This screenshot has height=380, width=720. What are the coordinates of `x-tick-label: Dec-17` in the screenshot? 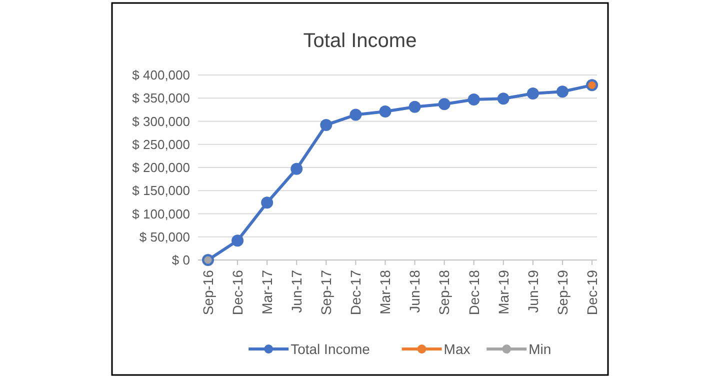 It's located at (356, 293).